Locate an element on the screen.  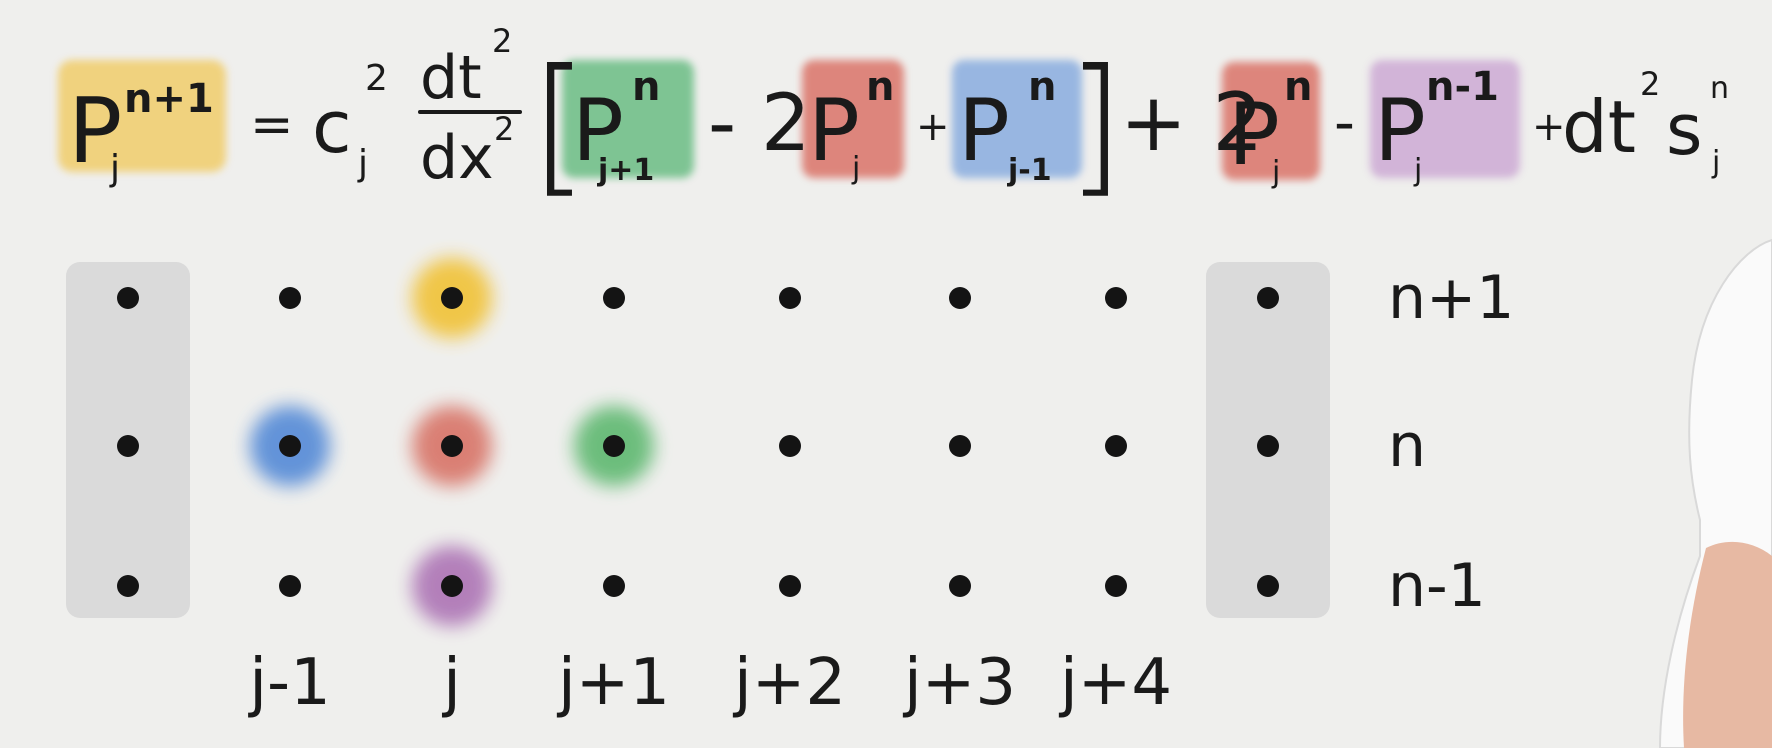
lhs-highlight is located at coordinates (142, 116).